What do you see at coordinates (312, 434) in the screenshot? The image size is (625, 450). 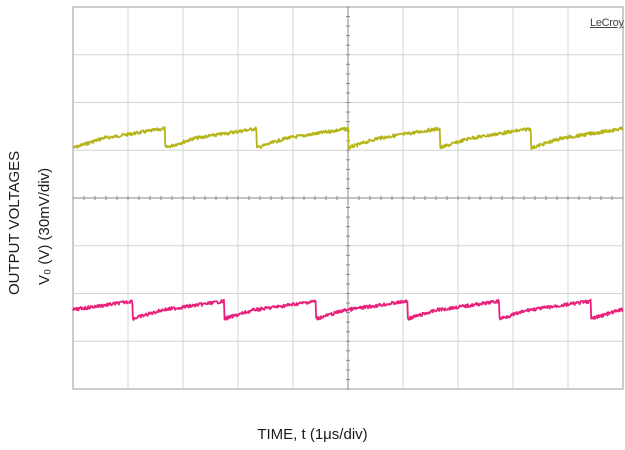 I see `x-axis-label: TIME, t (1μs/div)` at bounding box center [312, 434].